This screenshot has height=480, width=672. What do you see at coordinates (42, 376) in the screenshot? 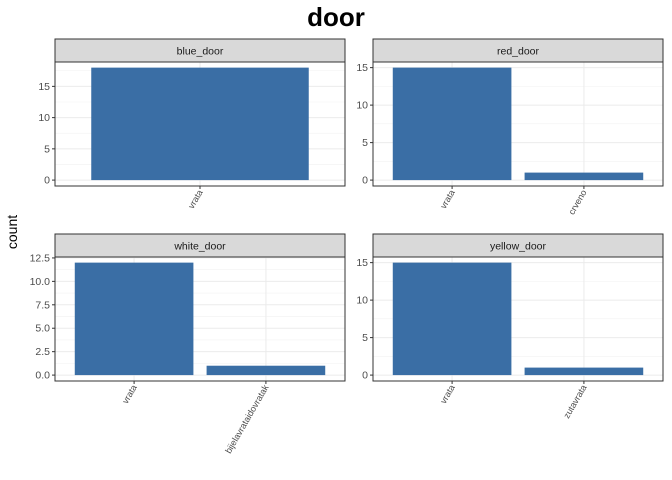
I see `y-tick-label: 0.0` at bounding box center [42, 376].